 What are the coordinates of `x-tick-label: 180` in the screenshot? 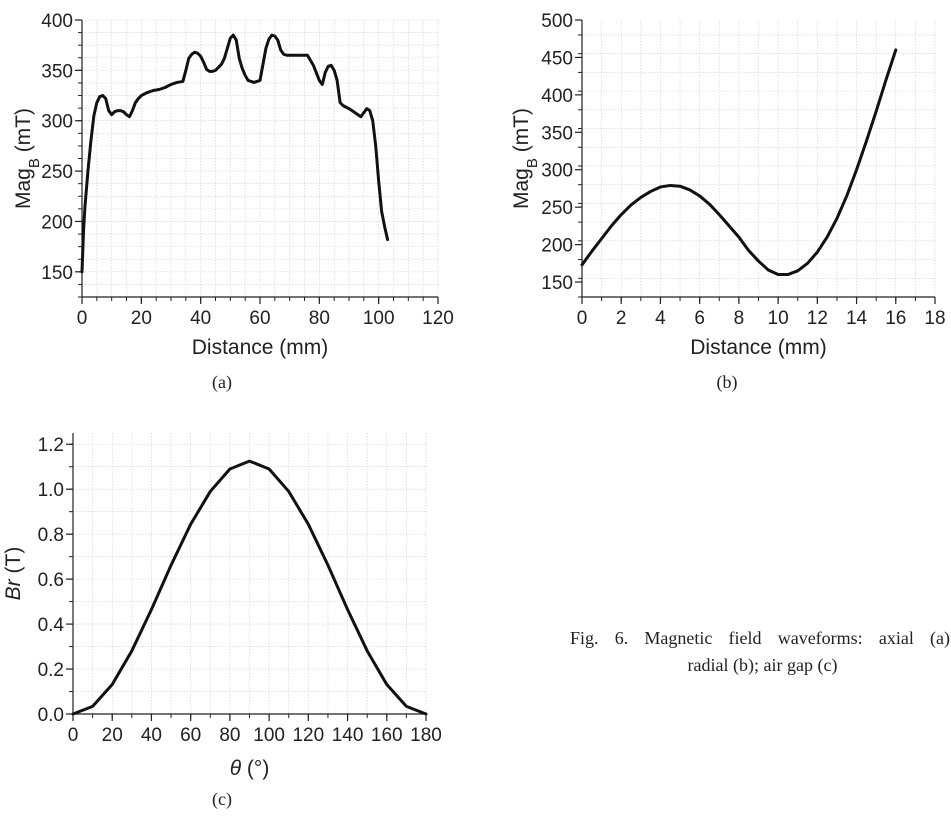 It's located at (426, 735).